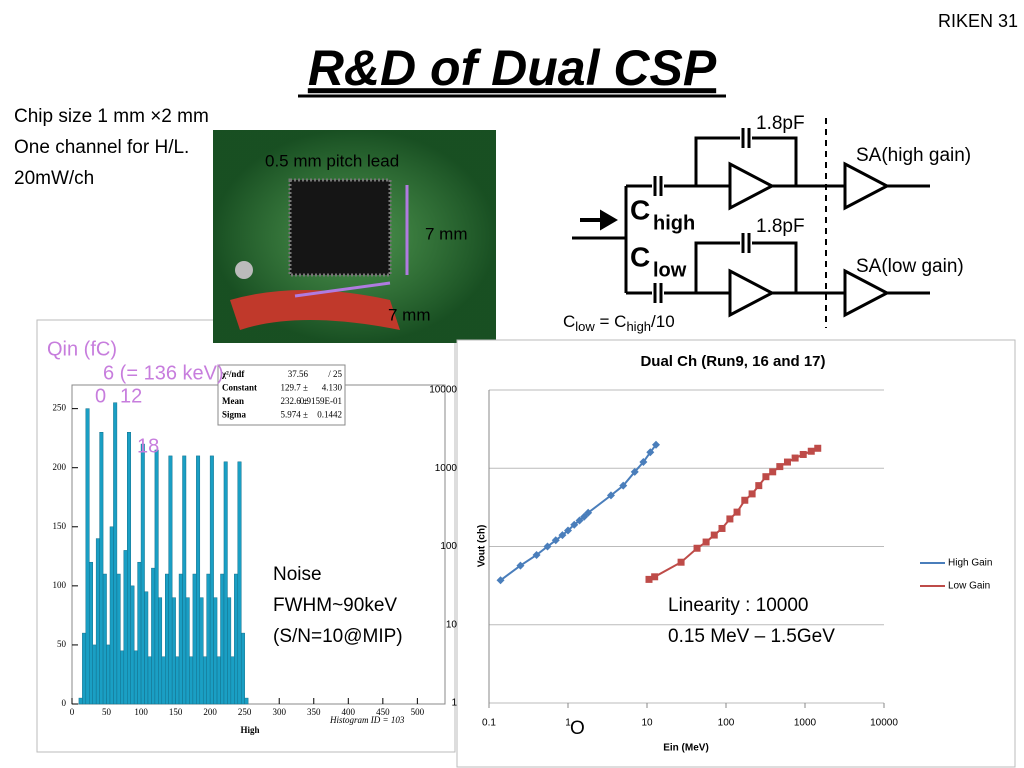 The height and width of the screenshot is (768, 1024). Describe the element at coordinates (107, 712) in the screenshot. I see `x-tick-label: 50` at that location.